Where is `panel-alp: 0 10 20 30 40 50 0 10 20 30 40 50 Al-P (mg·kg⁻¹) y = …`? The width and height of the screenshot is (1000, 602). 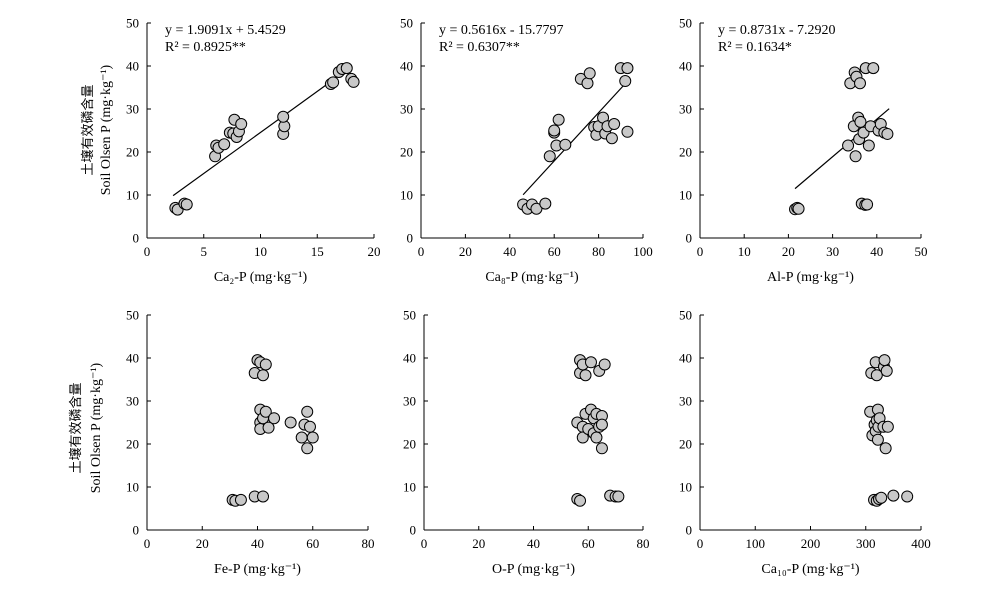
panel-alp: 0 10 20 30 40 50 0 10 20 30 40 50 Al-P (mg·kg⁻¹) y = … is located at coordinates (803, 151).